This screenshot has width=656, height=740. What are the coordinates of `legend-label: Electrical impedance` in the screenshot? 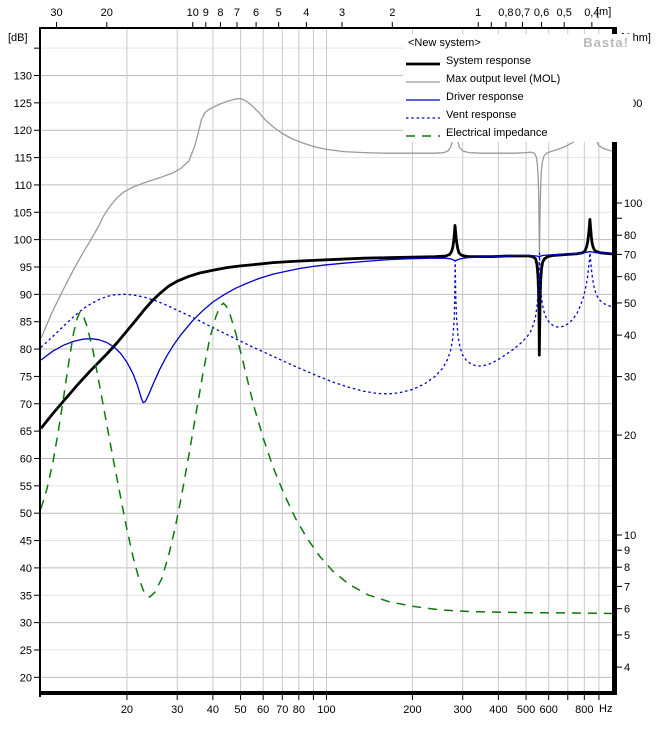 It's located at (497, 133).